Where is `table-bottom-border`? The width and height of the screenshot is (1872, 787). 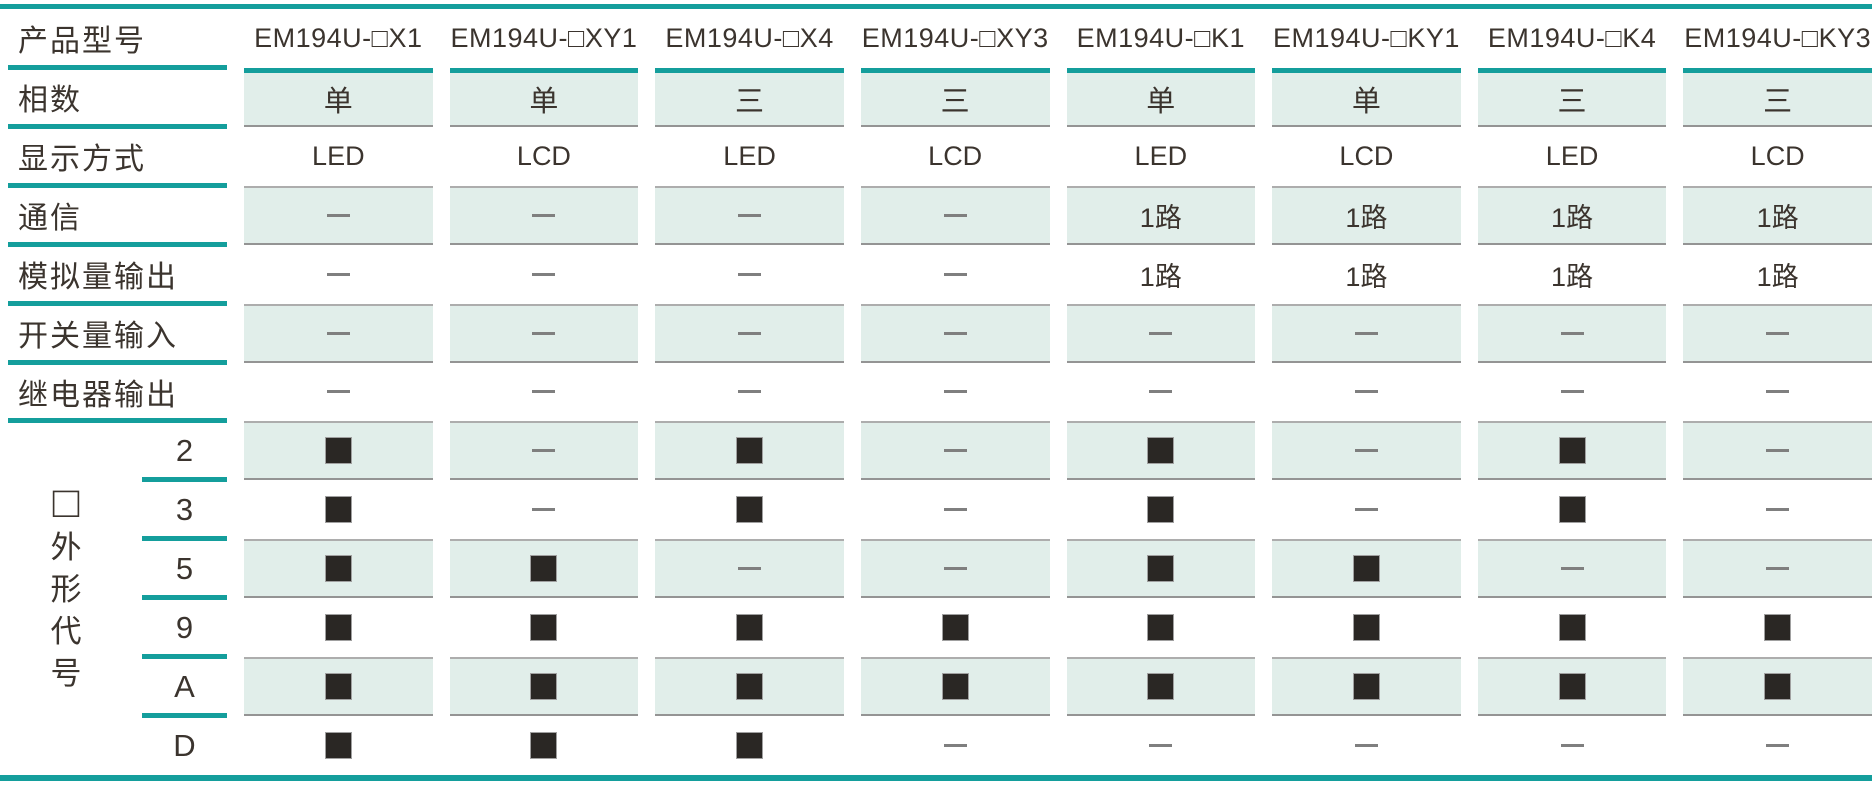
table-bottom-border is located at coordinates (936, 778).